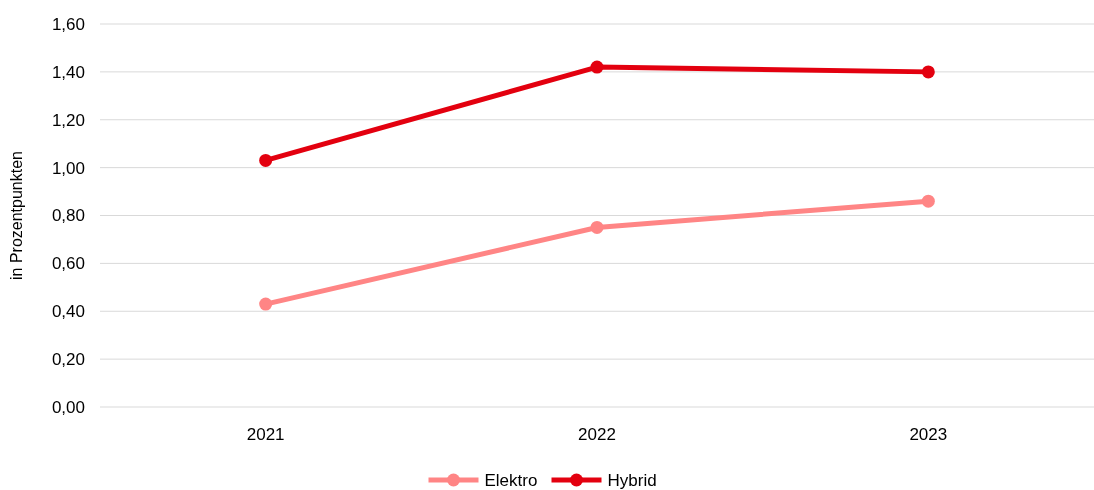 The image size is (1094, 490). What do you see at coordinates (632, 480) in the screenshot?
I see `legend-label: Hybrid` at bounding box center [632, 480].